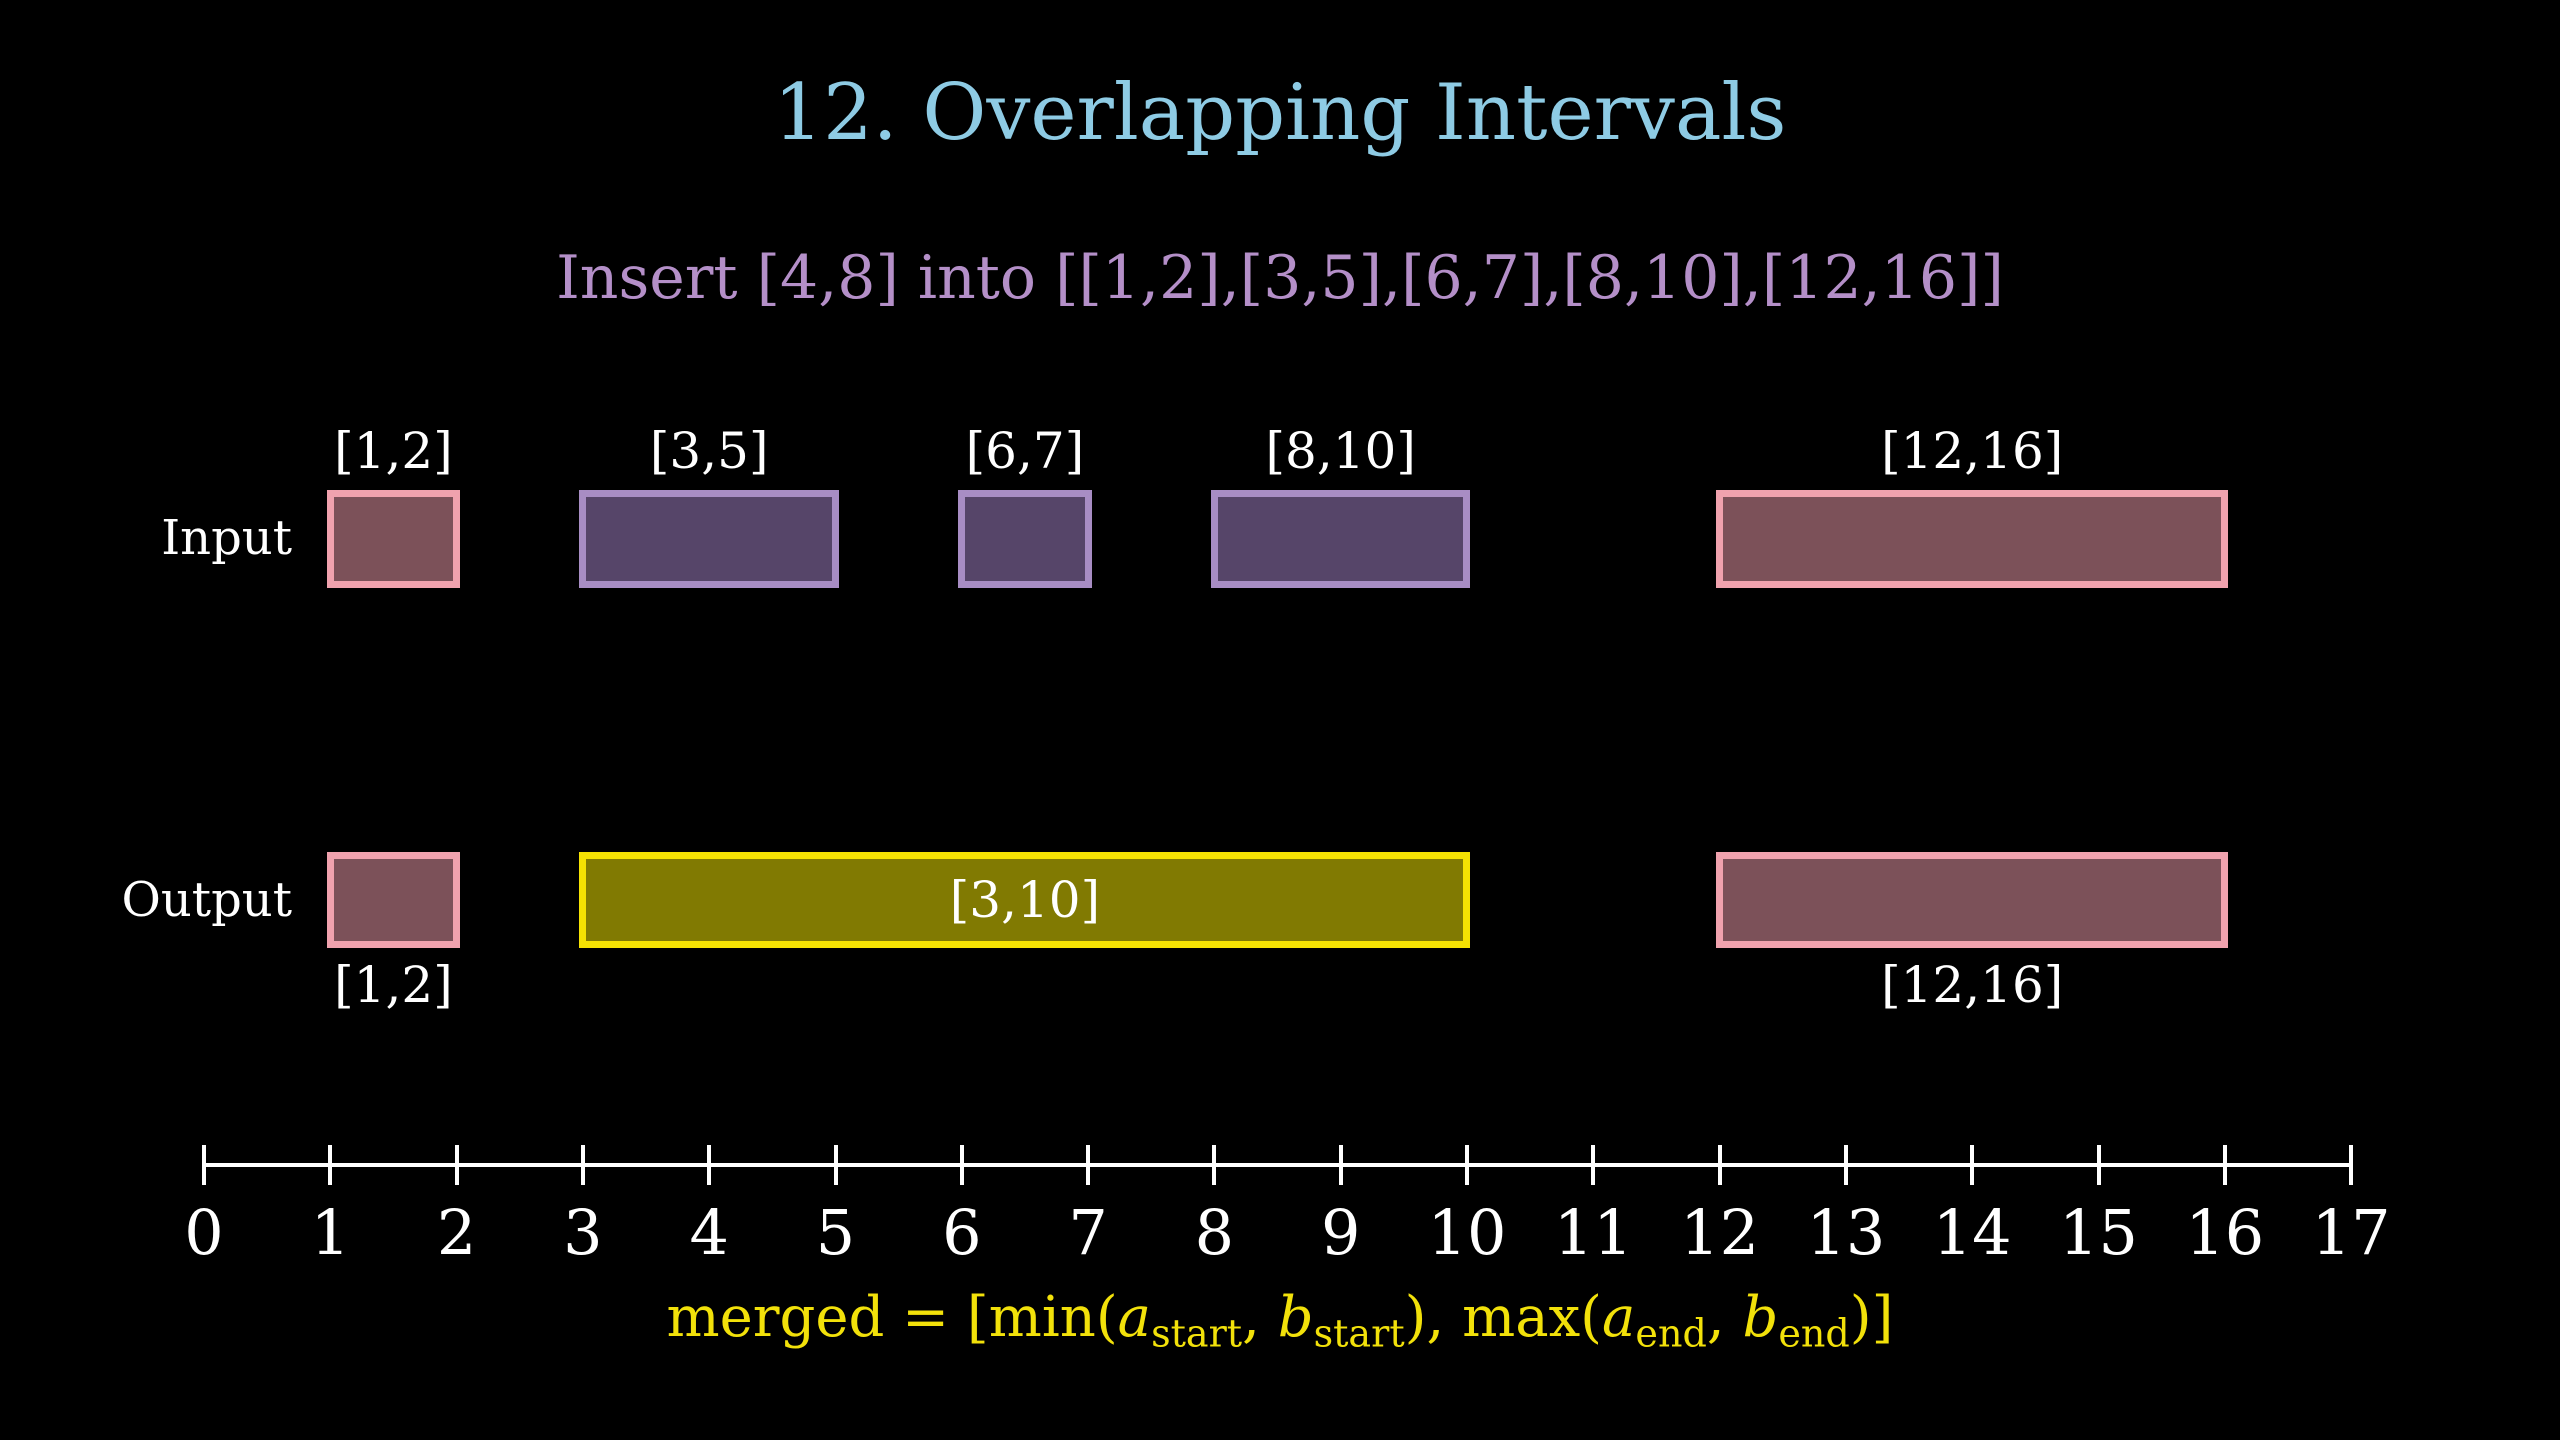 This screenshot has height=1440, width=2560. What do you see at coordinates (1720, 1232) in the screenshot?
I see `tick-label: 12` at bounding box center [1720, 1232].